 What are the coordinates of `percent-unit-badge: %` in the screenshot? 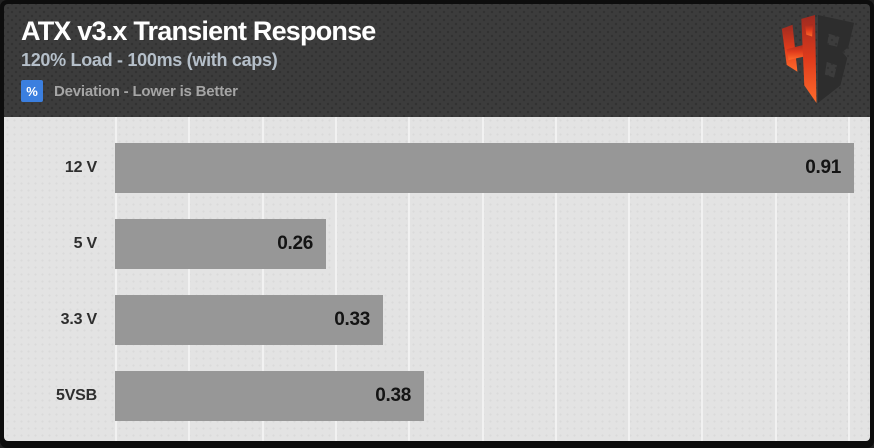 It's located at (32, 91).